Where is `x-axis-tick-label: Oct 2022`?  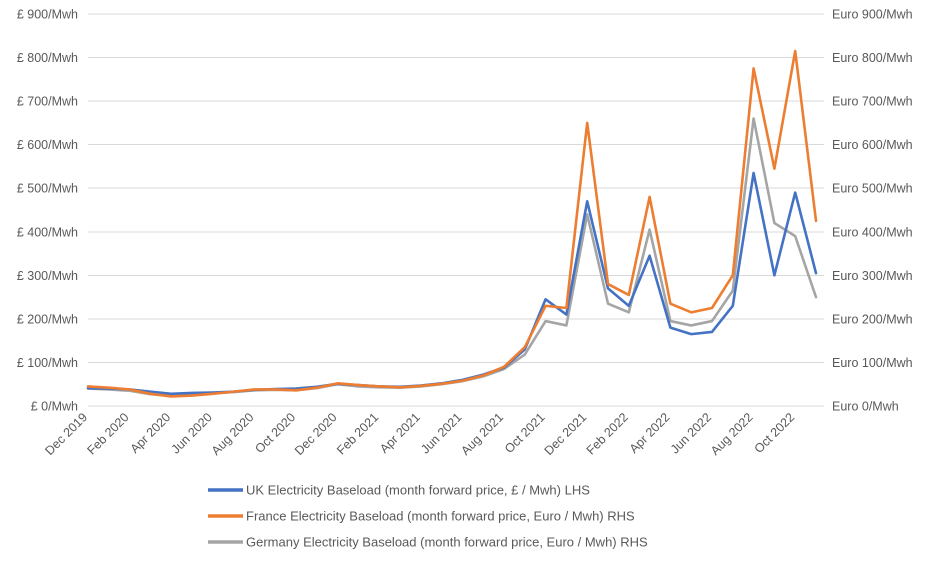 x-axis-tick-label: Oct 2022 is located at coordinates (775, 433).